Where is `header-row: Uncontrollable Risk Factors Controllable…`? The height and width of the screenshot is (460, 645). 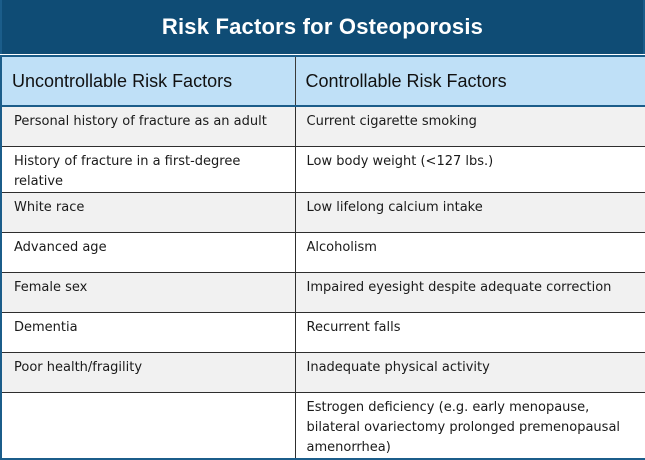
header-row: Uncontrollable Risk Factors Controllable… is located at coordinates (322, 81).